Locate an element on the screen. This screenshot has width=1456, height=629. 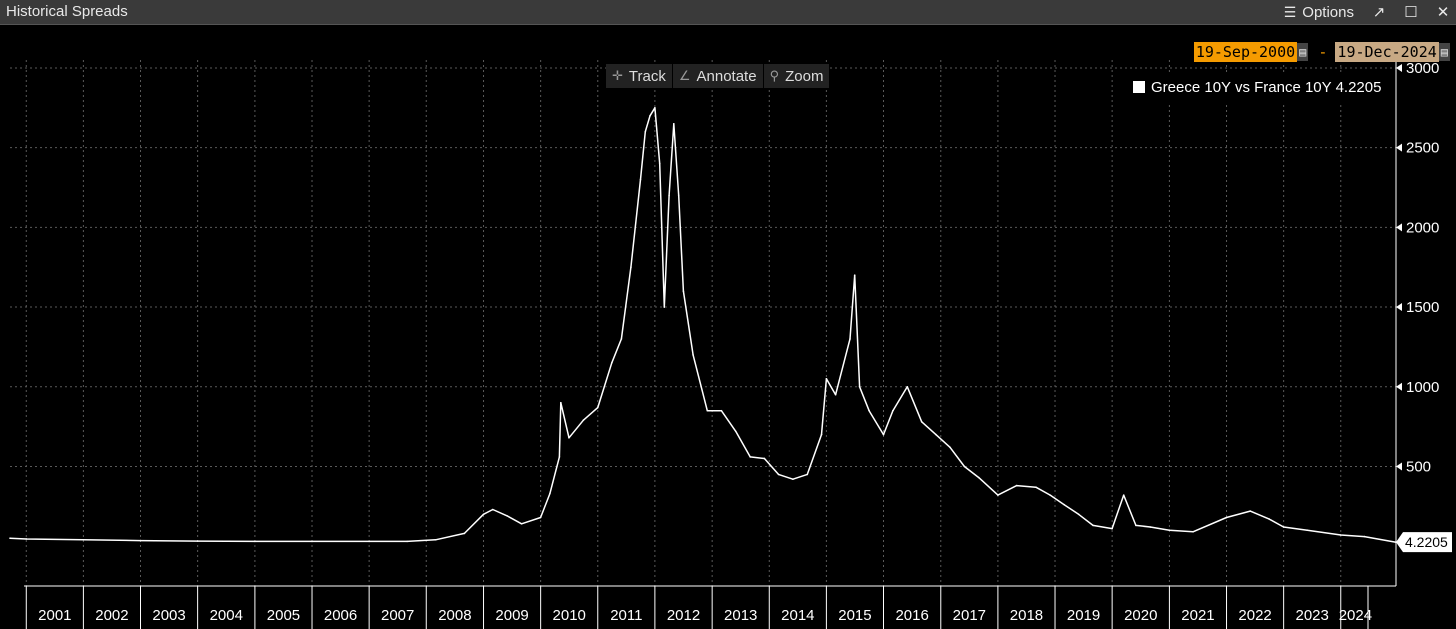
x-tick-label: 2001 is located at coordinates (54, 615).